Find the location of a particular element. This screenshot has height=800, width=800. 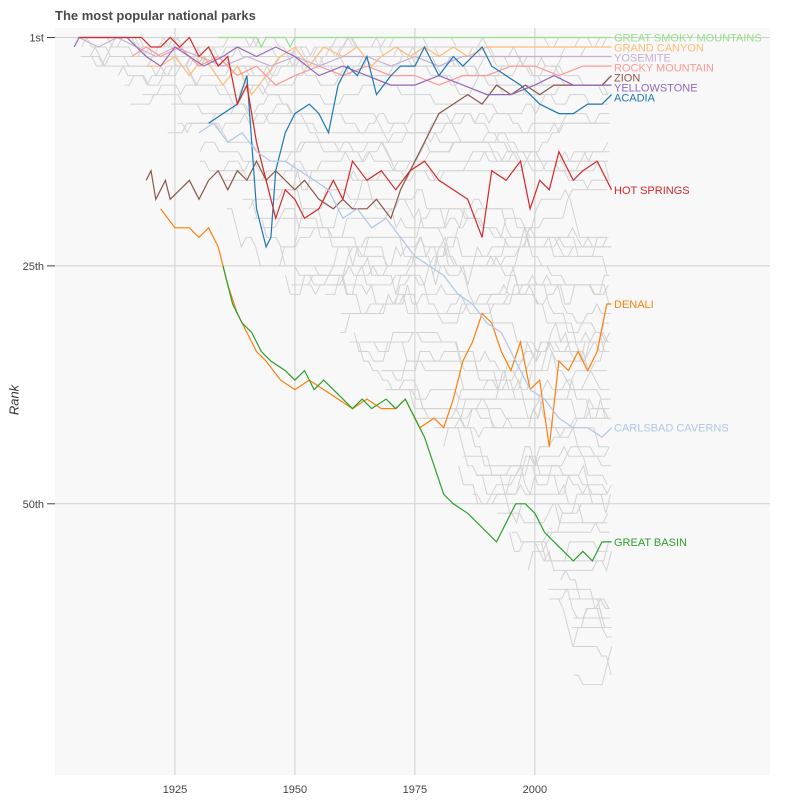

y-tick-label: 50th is located at coordinates (33, 505).